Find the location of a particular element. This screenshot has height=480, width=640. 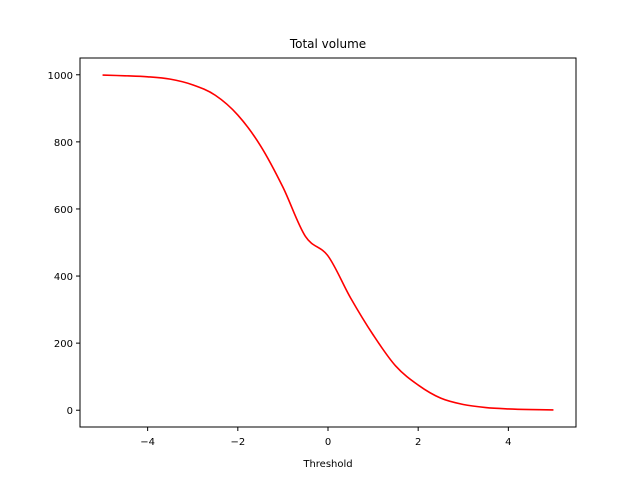

x-tick-label: −4 is located at coordinates (147, 442).